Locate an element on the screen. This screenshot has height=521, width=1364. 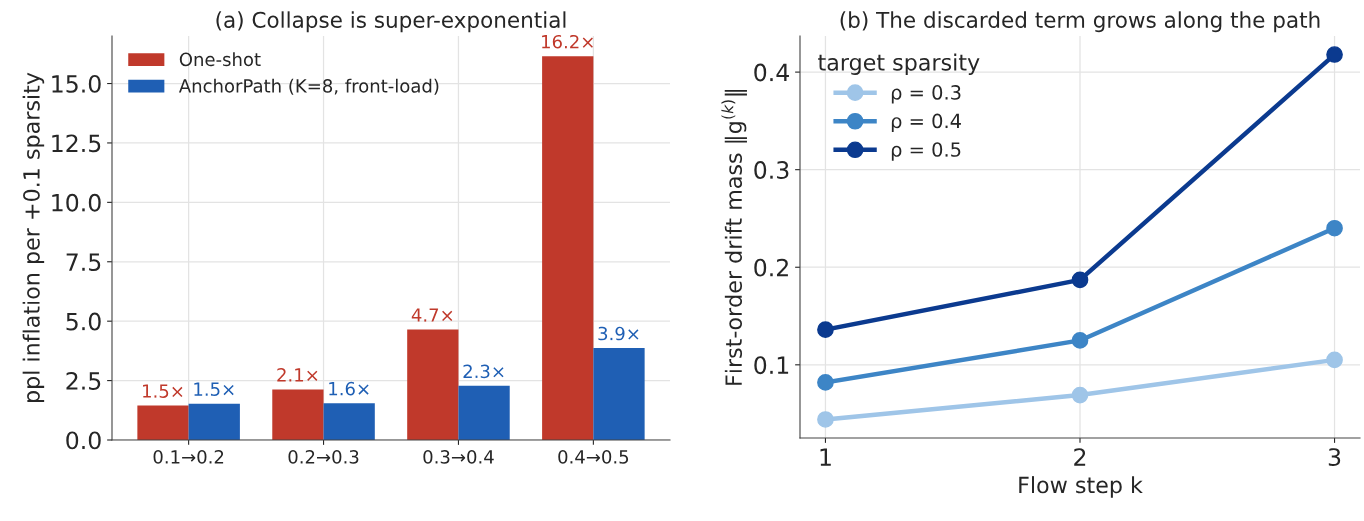
y-tick-label: 2.5 is located at coordinates (83, 381).